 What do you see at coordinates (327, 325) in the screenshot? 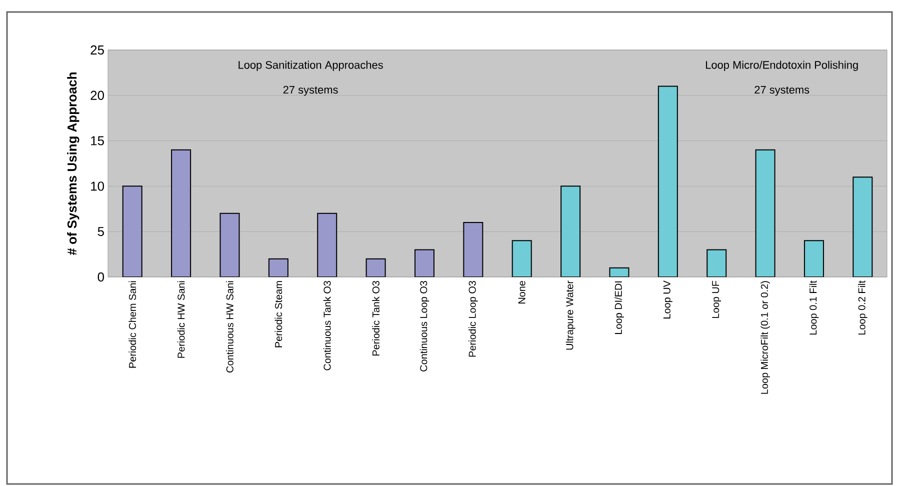
I see `x-tick-label: Continuous Tank O3` at bounding box center [327, 325].